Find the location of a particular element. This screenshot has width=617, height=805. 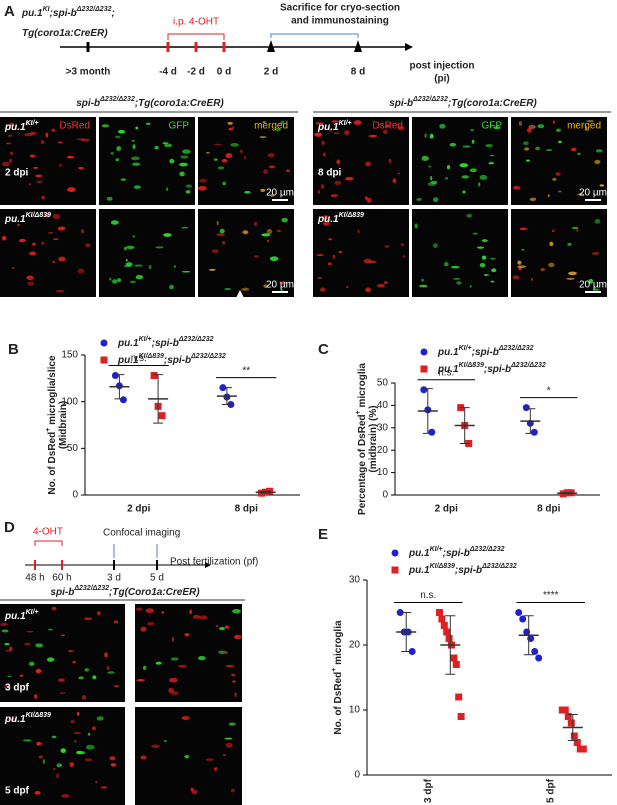

text-segment: KI/Δ839 is located at coordinates (151, 356).